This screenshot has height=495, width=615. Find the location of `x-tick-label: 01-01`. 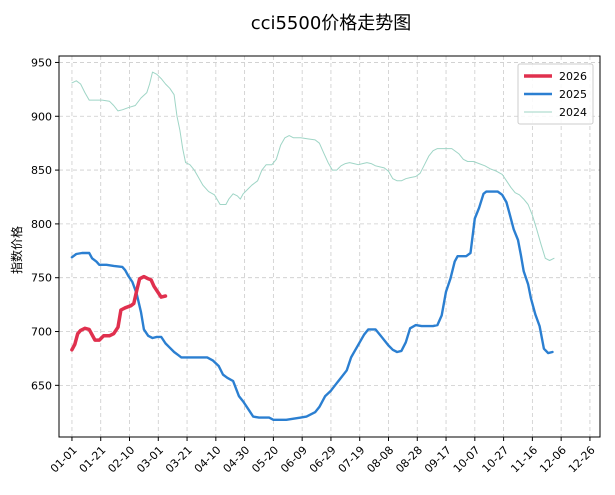

x-tick-label: 01-01 is located at coordinates (64, 460).